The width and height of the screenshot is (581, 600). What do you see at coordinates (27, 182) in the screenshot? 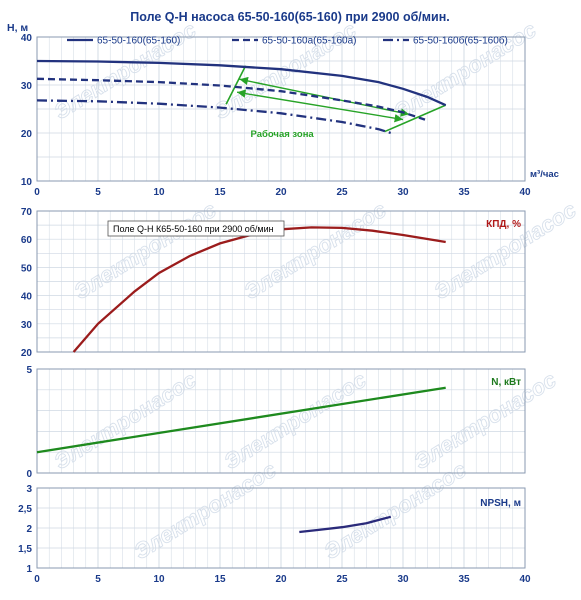
I see `y-tick-label: 10` at bounding box center [27, 182].